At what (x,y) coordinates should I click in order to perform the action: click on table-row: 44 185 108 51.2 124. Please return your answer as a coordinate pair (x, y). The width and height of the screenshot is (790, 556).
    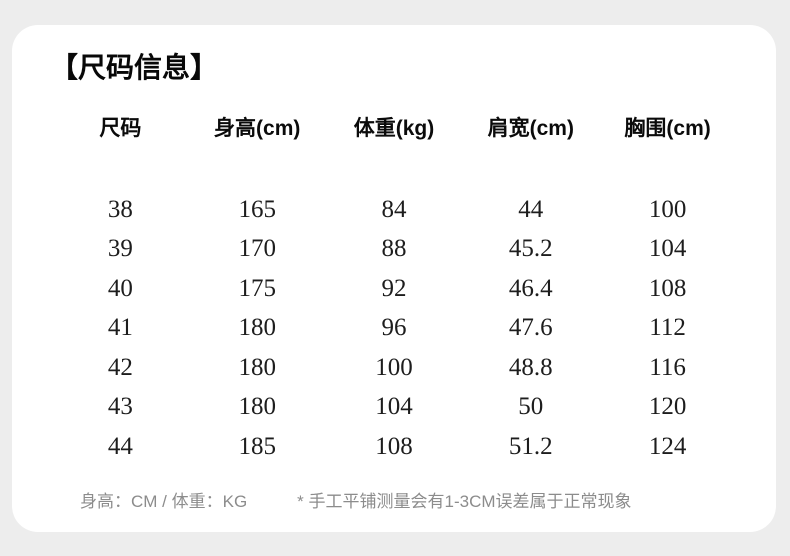
    Looking at the image, I should click on (394, 447).